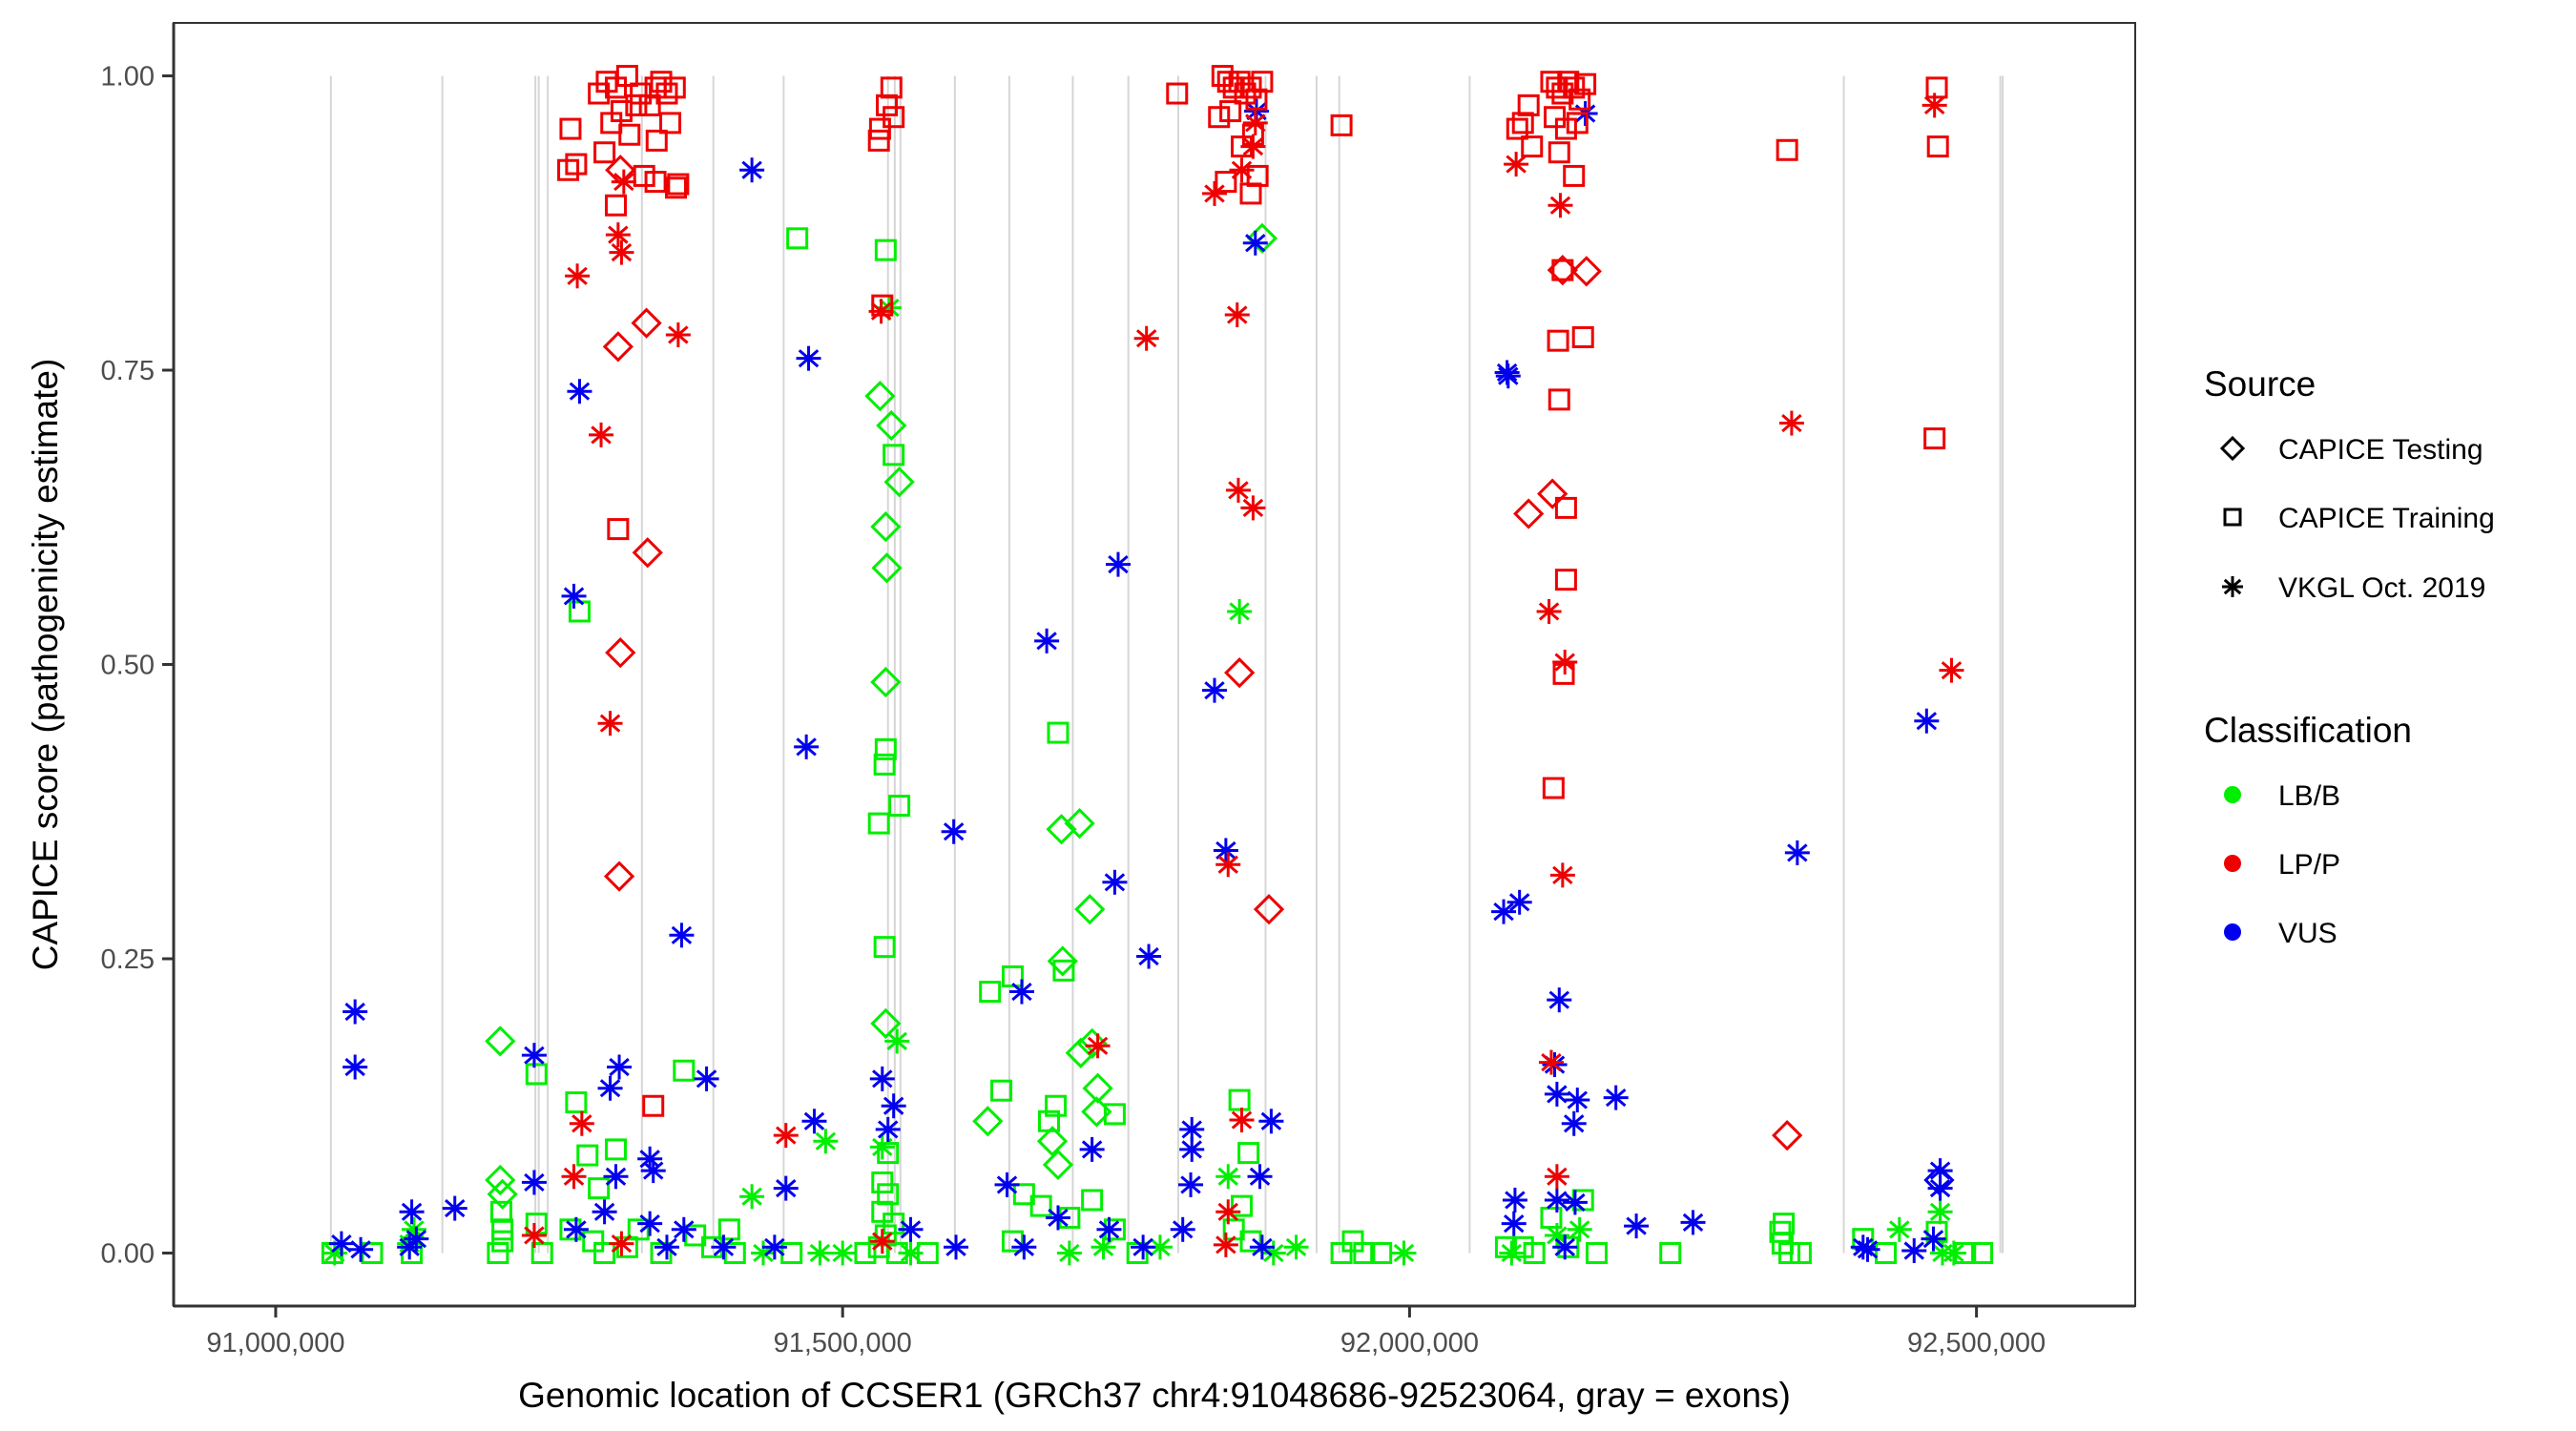 The height and width of the screenshot is (1431, 2576). What do you see at coordinates (275, 1343) in the screenshot?
I see `x-tick-label: 91,000,000` at bounding box center [275, 1343].